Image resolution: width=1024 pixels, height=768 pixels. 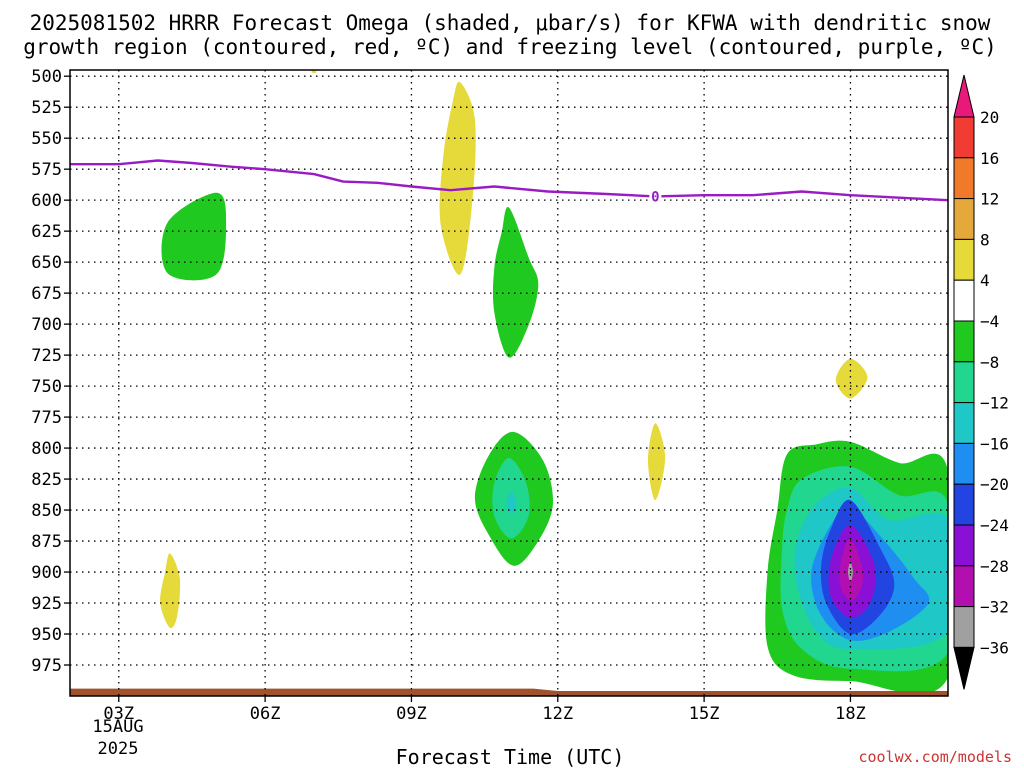 I want to click on colorbar-label-10: −24, so click(x=994, y=525).